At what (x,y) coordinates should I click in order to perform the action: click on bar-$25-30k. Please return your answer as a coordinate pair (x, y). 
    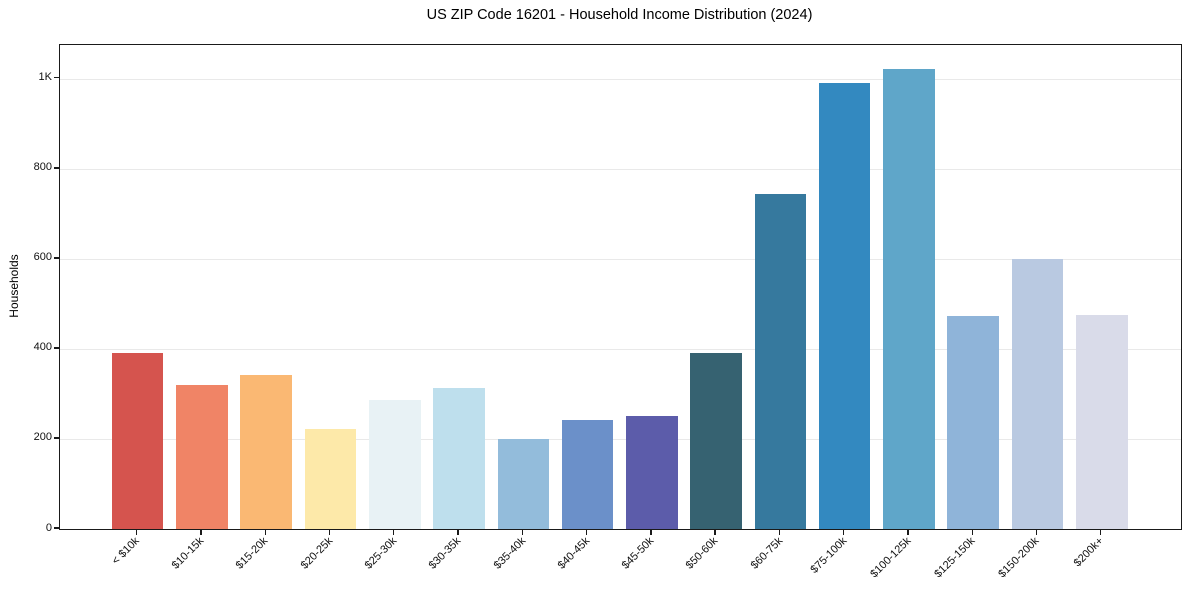
    Looking at the image, I should click on (395, 464).